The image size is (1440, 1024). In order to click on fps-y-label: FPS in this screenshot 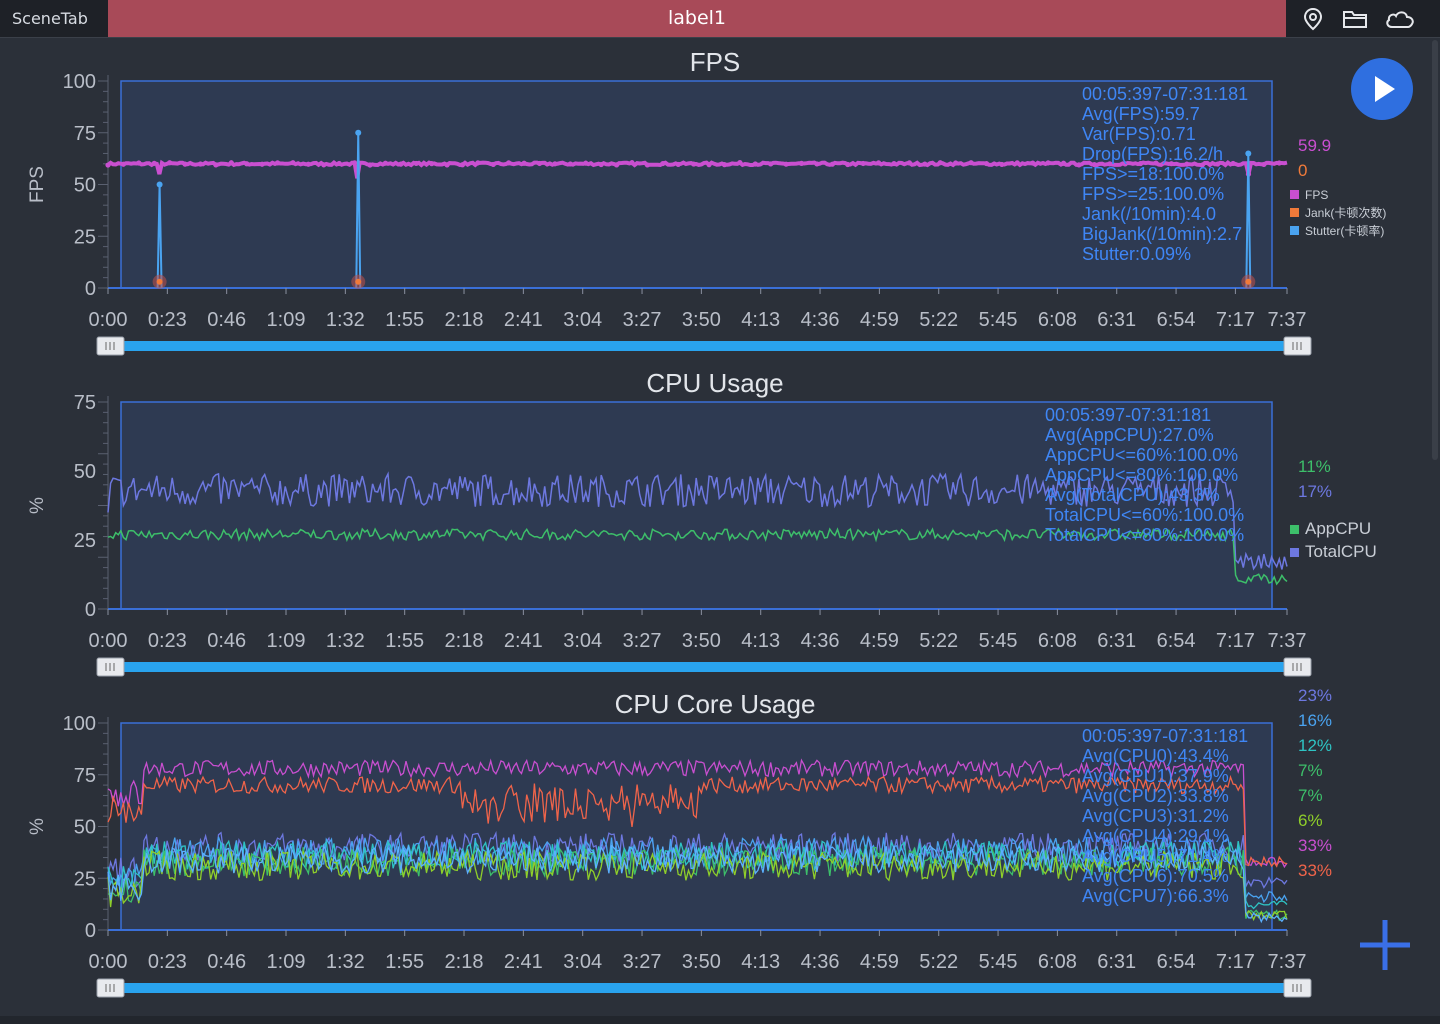, I will do `click(37, 184)`.